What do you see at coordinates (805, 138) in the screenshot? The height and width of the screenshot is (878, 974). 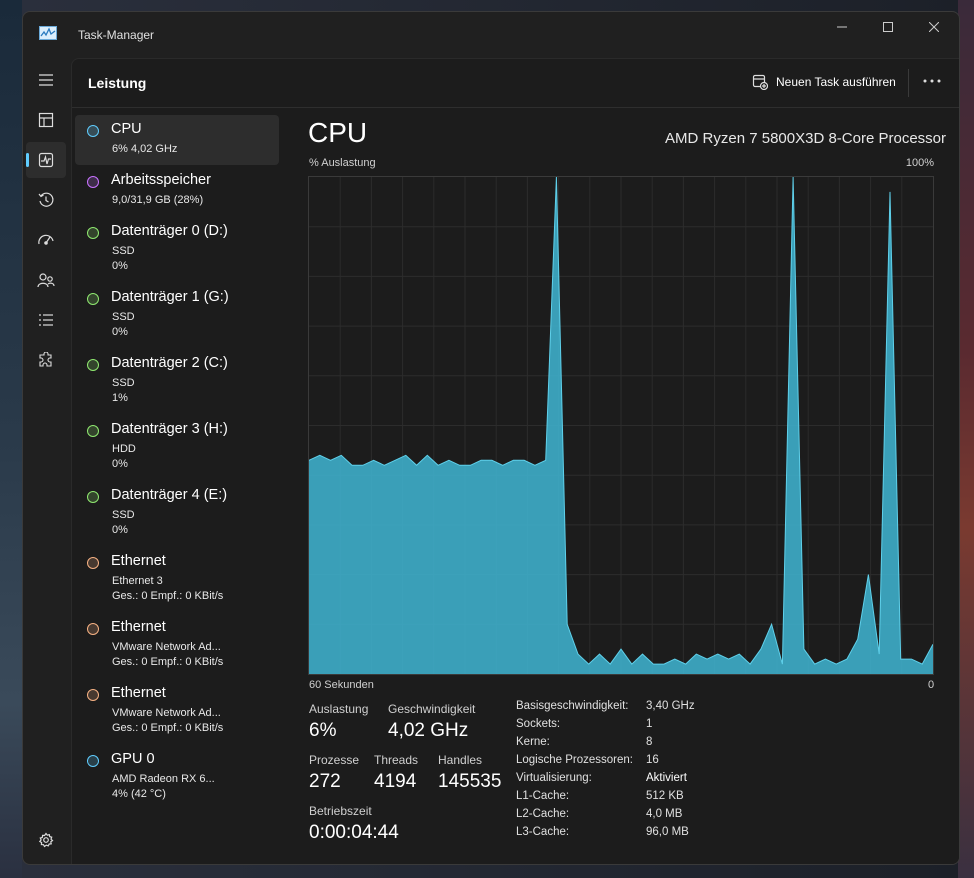 I see `cpu-model-name: AMD Ryzen 7 5800X3D 8-Core Processor` at bounding box center [805, 138].